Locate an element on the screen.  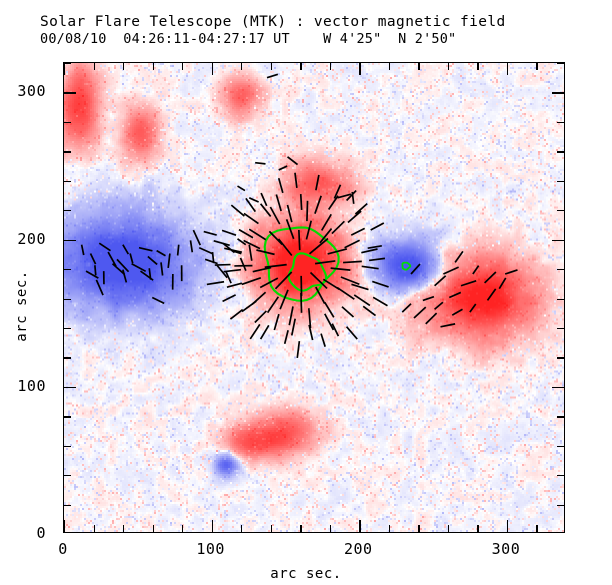
y-axis-title: arc sec. is located at coordinates (22, 306).